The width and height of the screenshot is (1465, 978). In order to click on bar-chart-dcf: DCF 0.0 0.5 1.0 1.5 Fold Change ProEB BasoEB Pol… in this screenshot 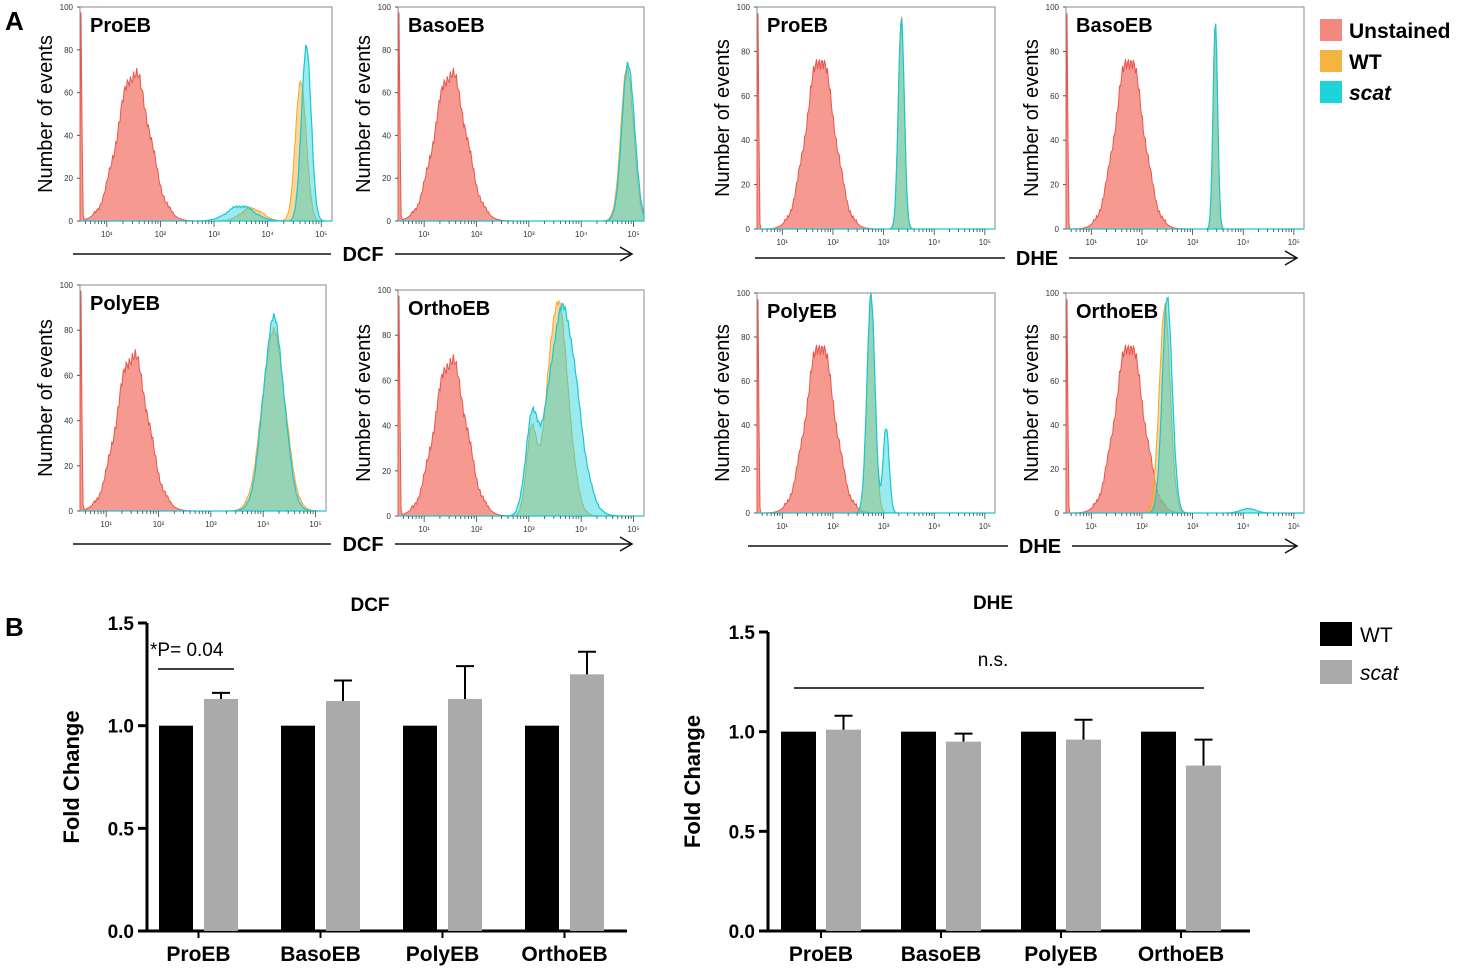, I will do `click(343, 780)`.